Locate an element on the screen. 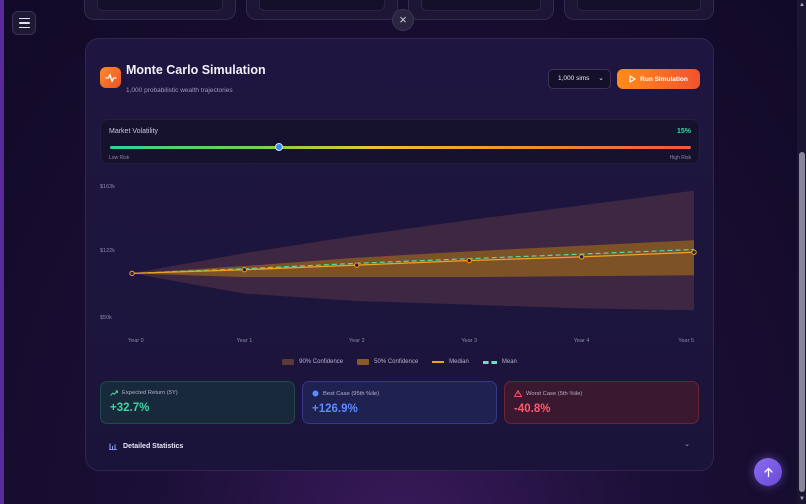  page-title: Monte Carlo Simulation is located at coordinates (196, 70).